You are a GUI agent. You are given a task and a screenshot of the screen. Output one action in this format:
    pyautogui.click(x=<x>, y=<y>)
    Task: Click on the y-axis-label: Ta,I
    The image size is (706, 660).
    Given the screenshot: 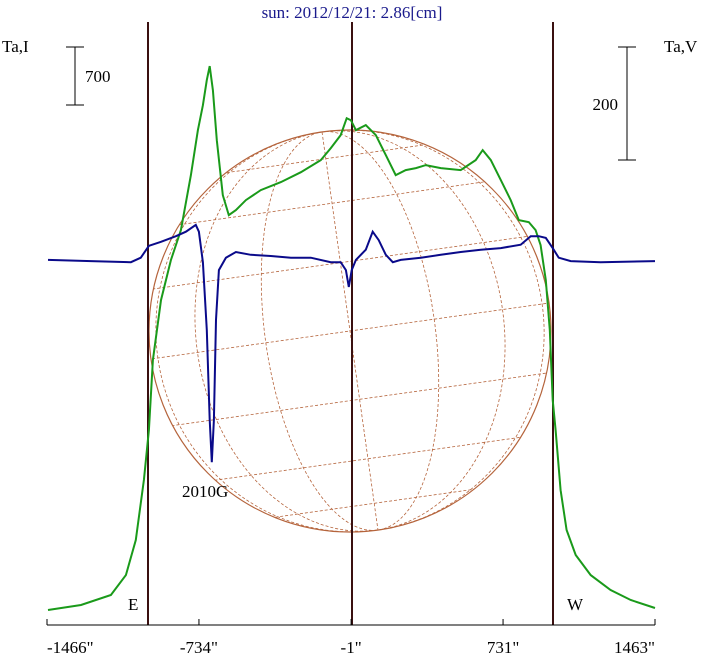 What is the action you would take?
    pyautogui.click(x=15, y=46)
    